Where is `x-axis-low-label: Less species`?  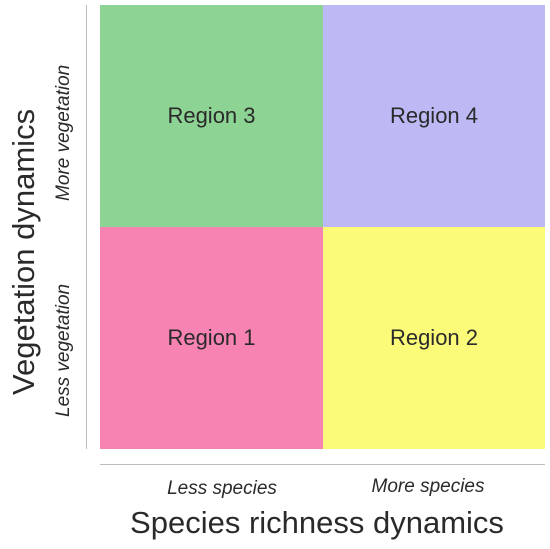
x-axis-low-label: Less species is located at coordinates (222, 488).